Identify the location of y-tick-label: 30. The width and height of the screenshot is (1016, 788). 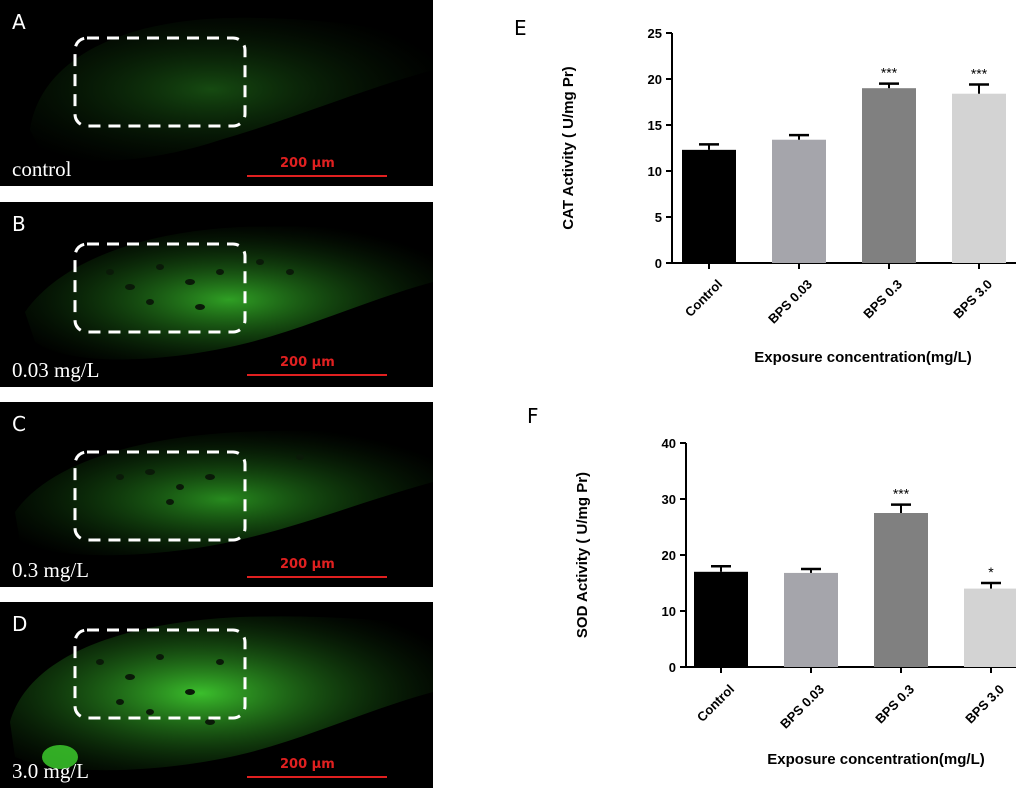
(669, 499).